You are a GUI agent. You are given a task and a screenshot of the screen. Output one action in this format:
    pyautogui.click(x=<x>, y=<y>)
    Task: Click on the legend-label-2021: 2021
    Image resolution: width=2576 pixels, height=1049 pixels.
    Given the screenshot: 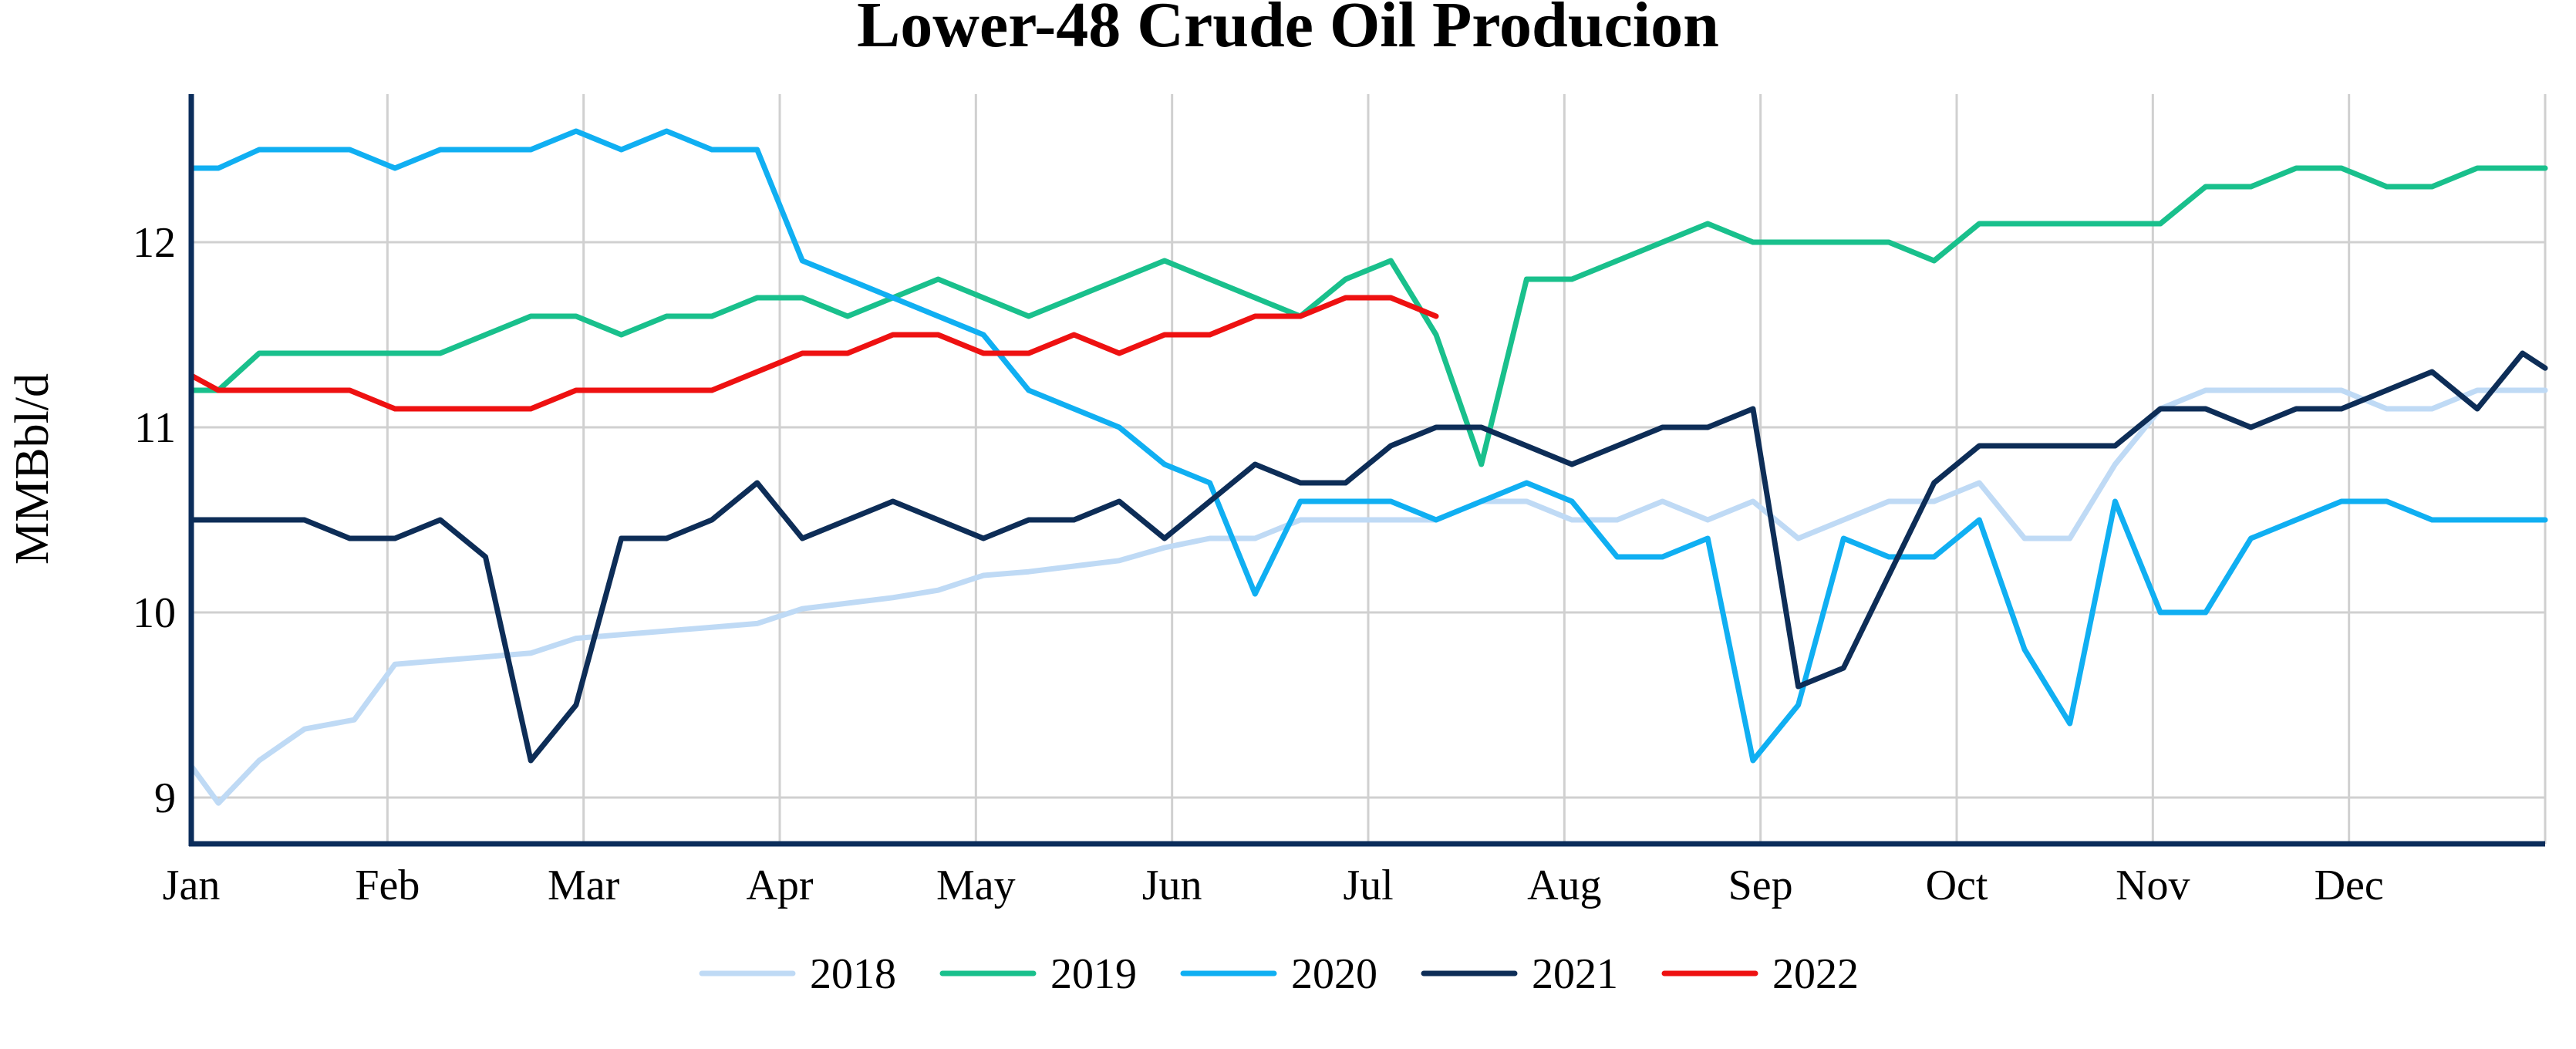 What is the action you would take?
    pyautogui.click(x=1575, y=974)
    